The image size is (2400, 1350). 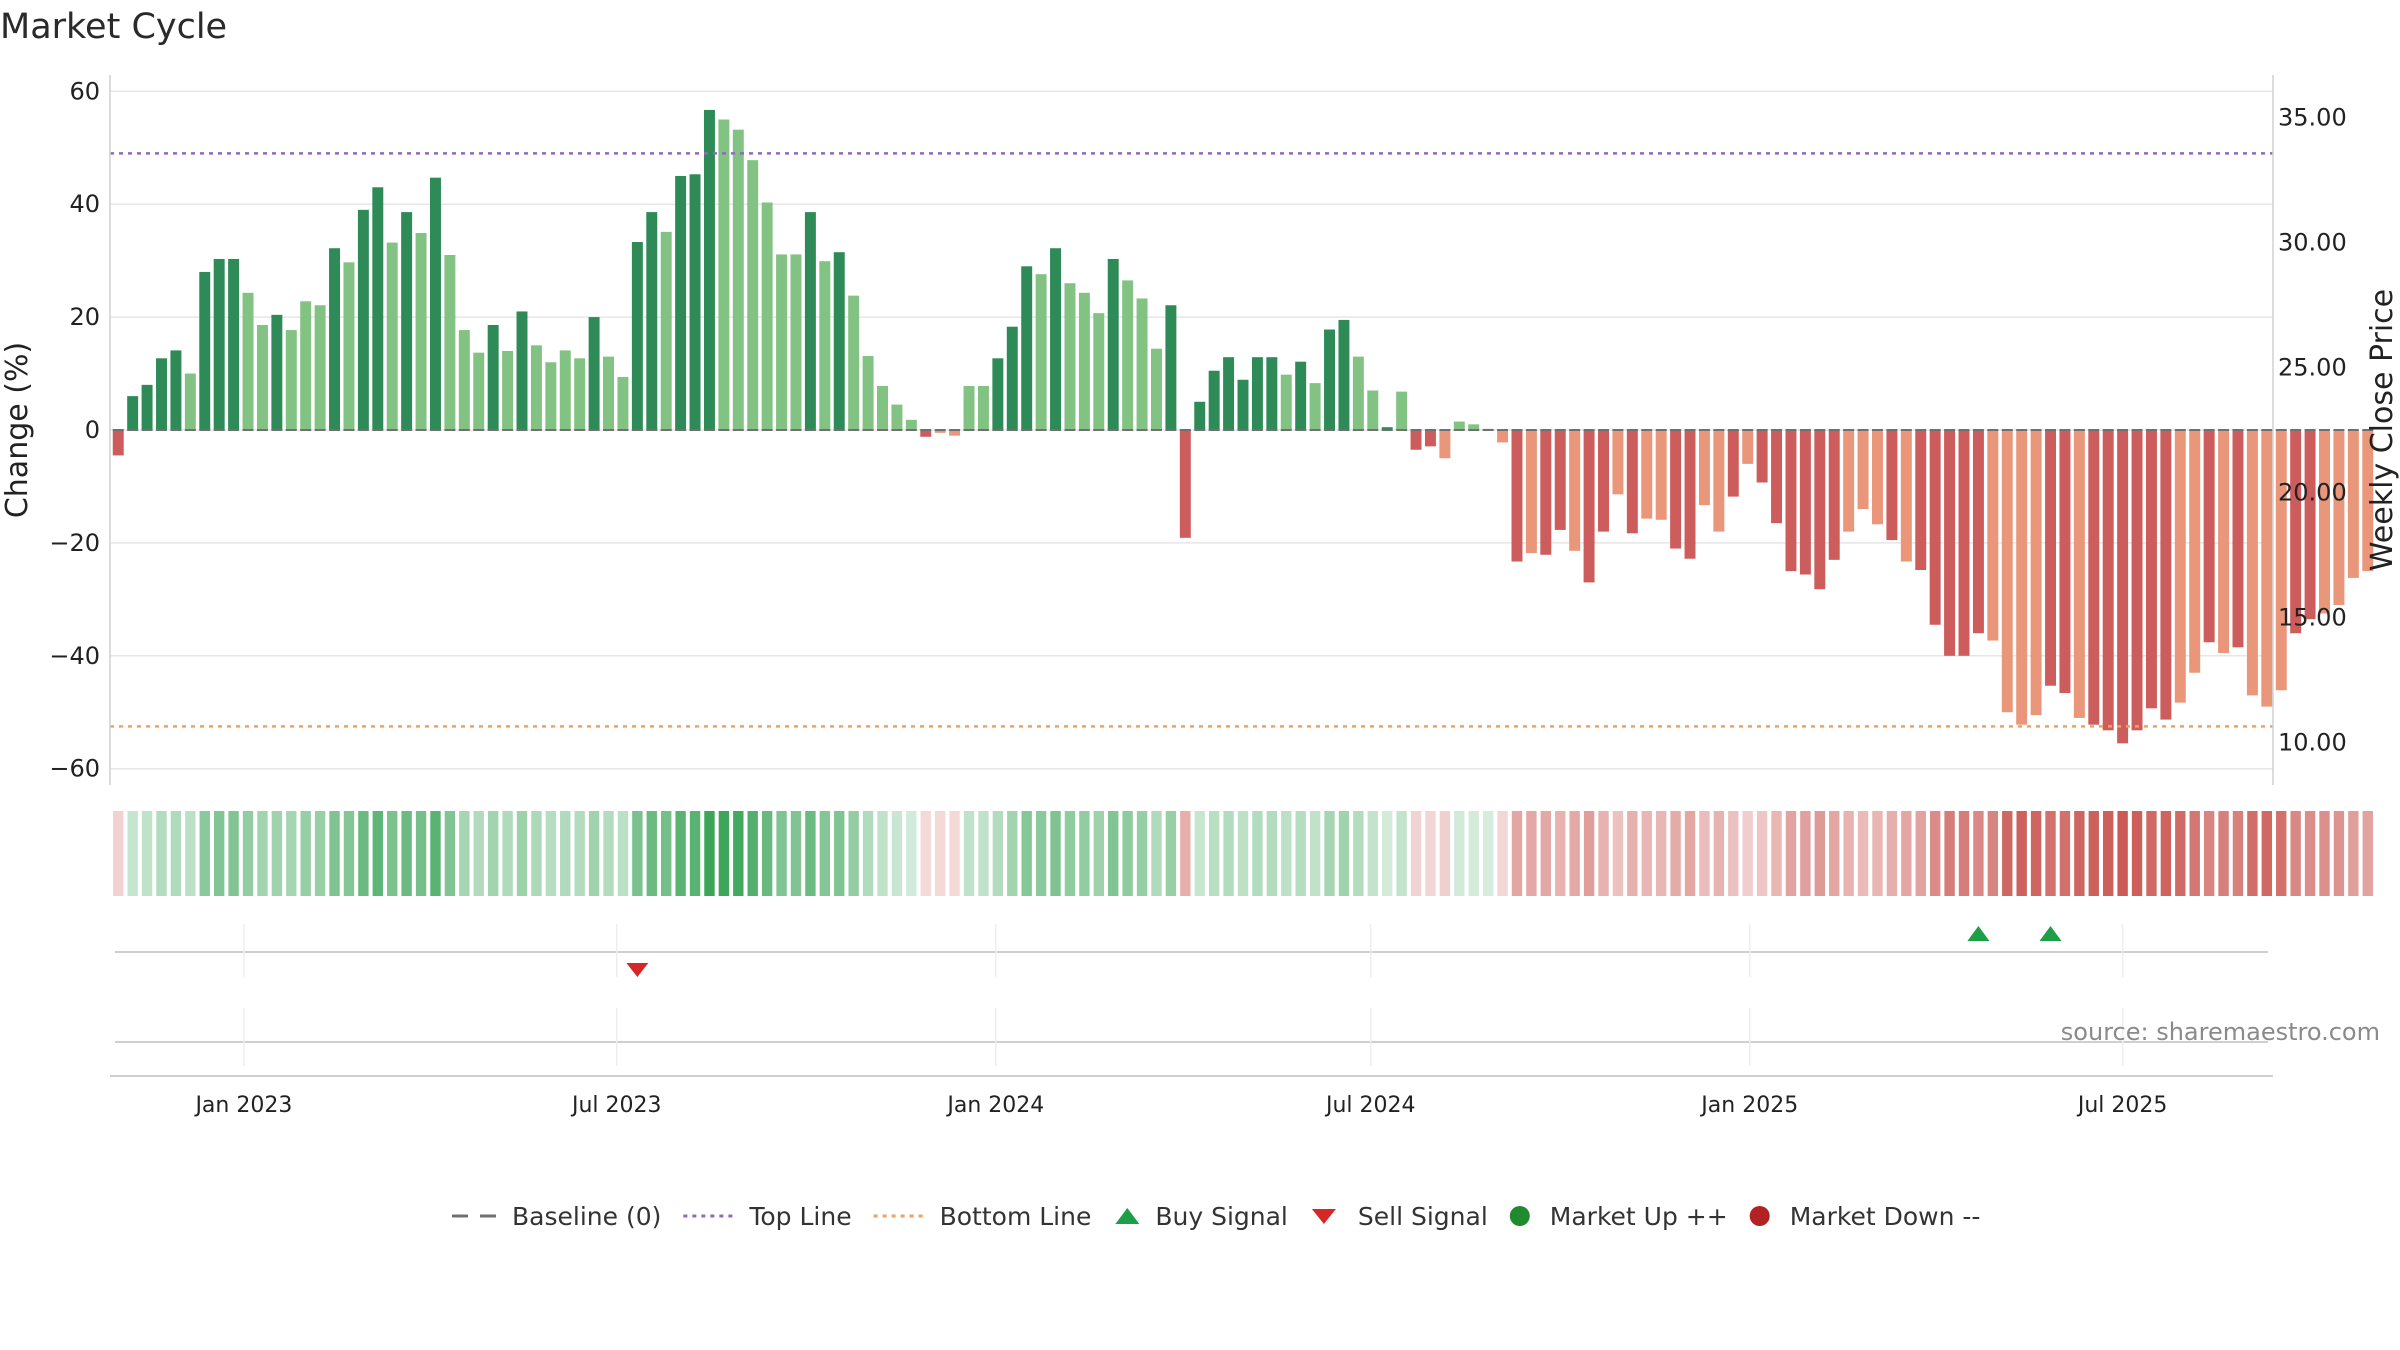 I want to click on y-tick-label: −60, so click(x=74, y=769).